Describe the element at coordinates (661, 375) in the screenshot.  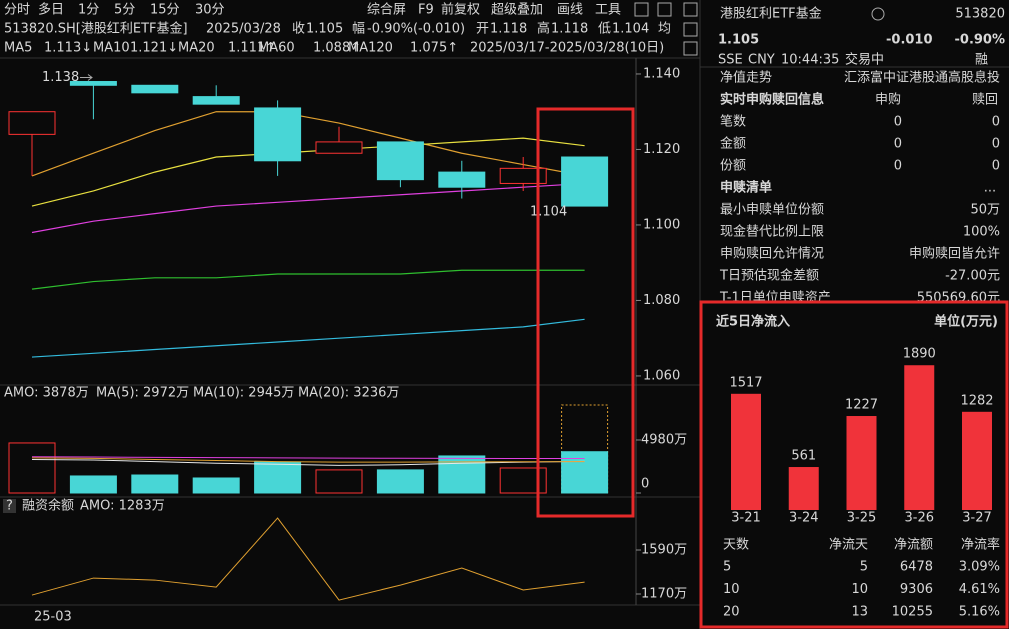
I see `y-tick-label: 1.060` at that location.